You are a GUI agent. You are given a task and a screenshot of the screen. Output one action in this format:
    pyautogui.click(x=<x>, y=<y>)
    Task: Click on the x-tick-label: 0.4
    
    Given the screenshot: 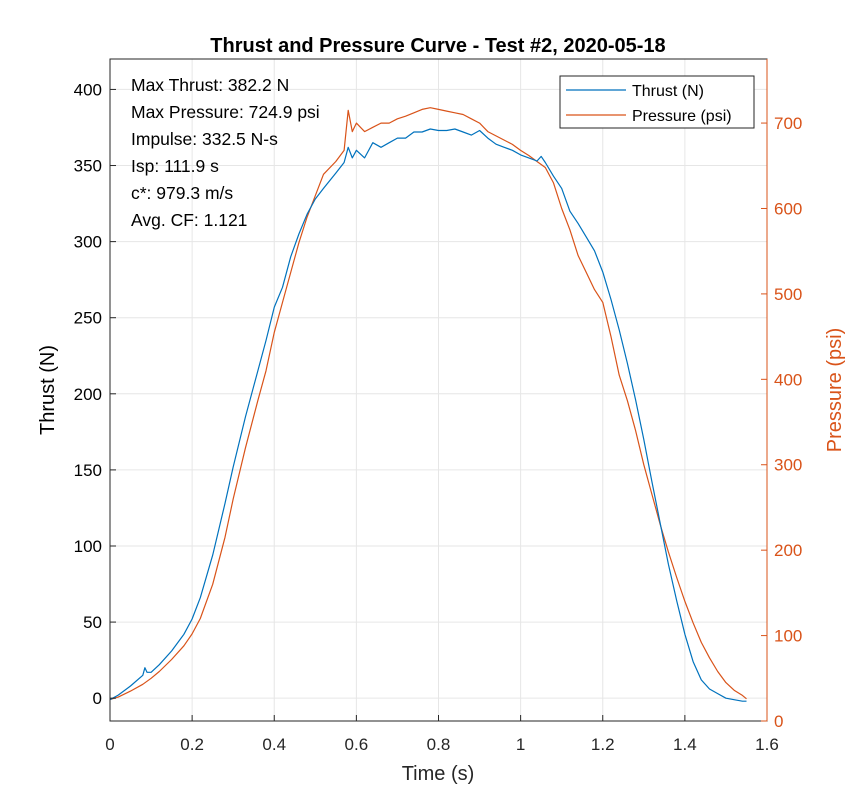 What is the action you would take?
    pyautogui.click(x=274, y=744)
    